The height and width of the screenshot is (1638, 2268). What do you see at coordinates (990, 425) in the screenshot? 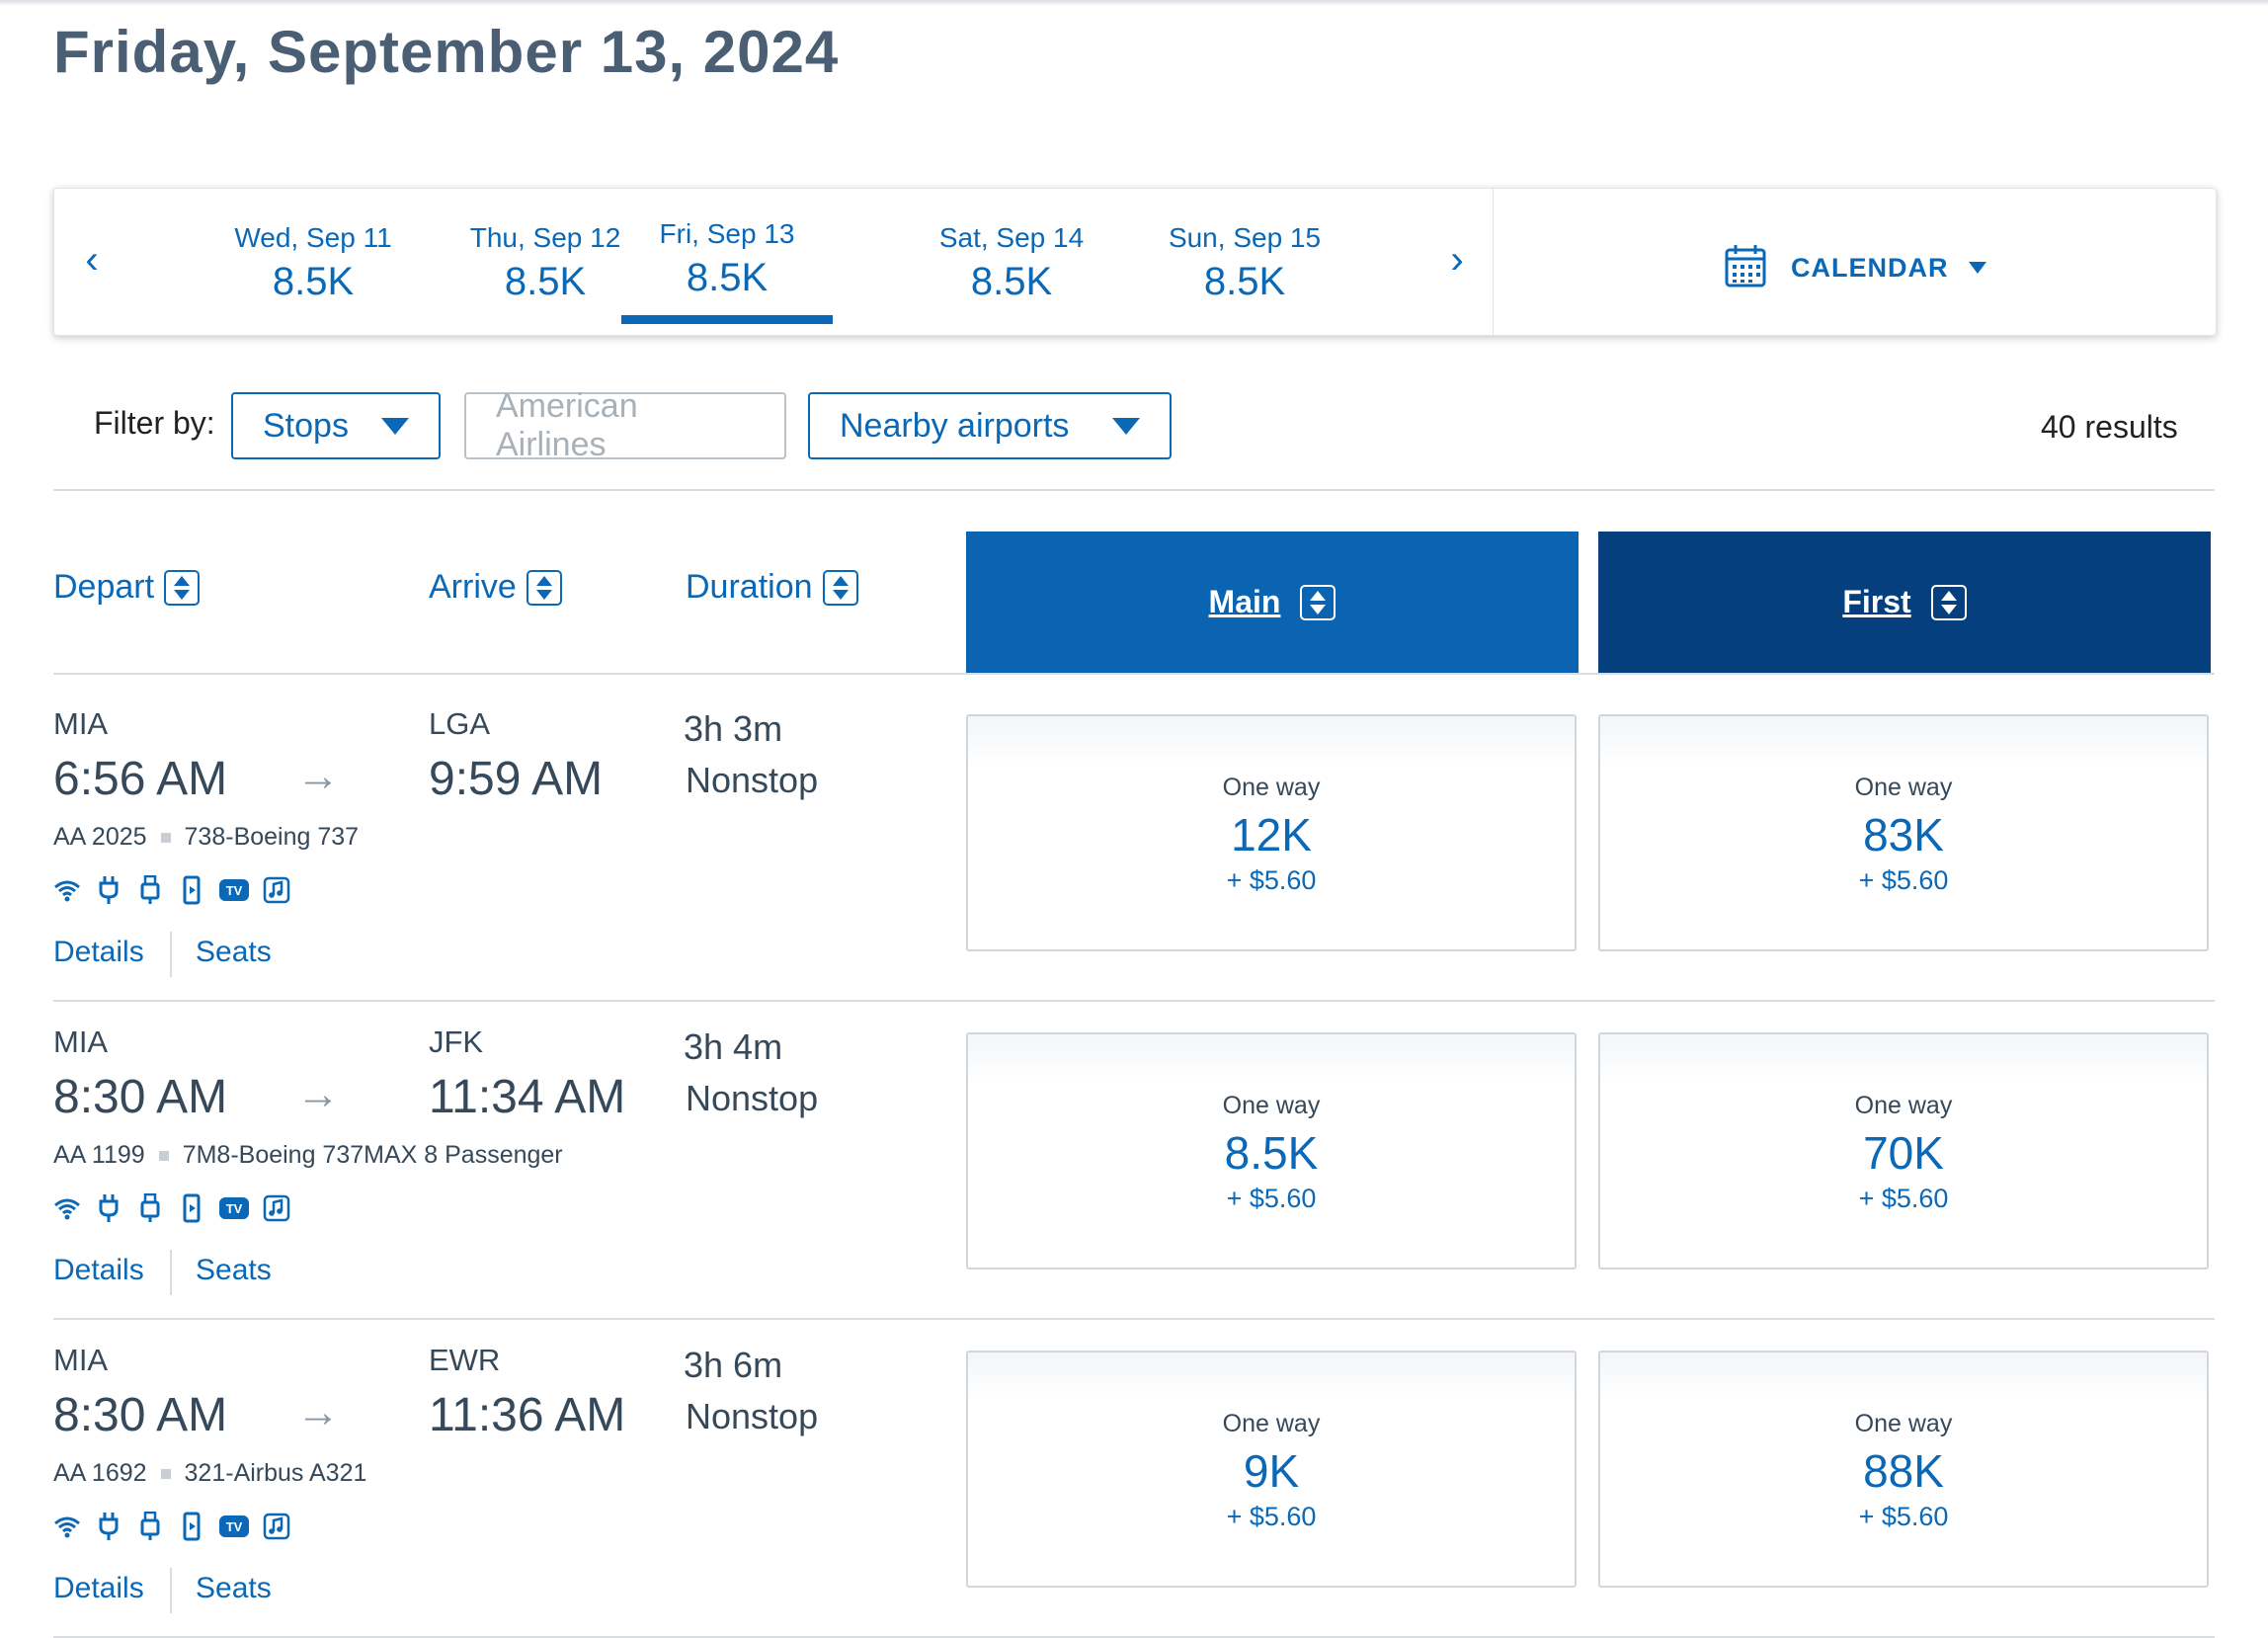
I see `nearby-airports-dropdown: Nearby airports` at bounding box center [990, 425].